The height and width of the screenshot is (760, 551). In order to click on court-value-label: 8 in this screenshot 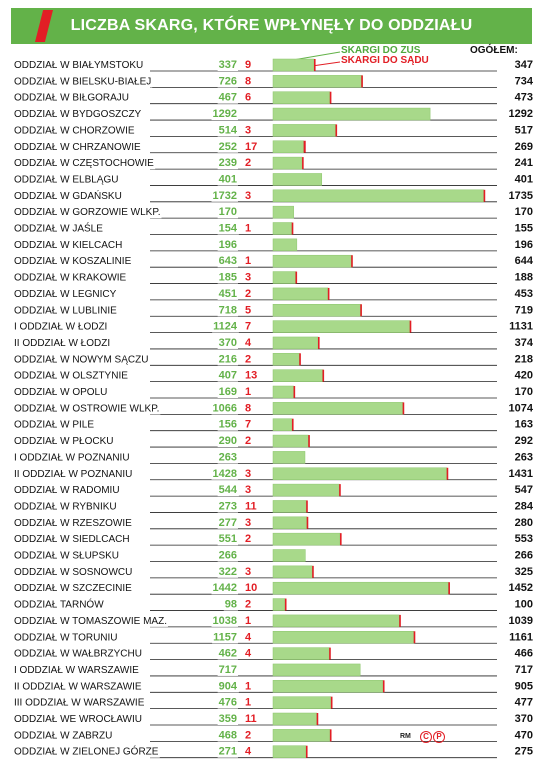, I will do `click(248, 81)`.